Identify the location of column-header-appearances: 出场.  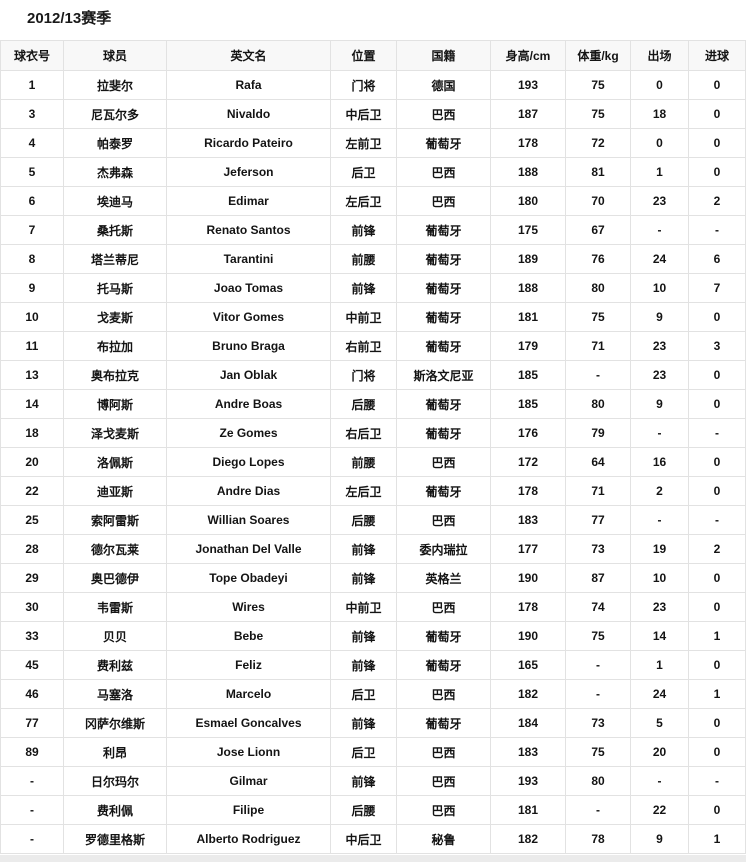
(659, 55).